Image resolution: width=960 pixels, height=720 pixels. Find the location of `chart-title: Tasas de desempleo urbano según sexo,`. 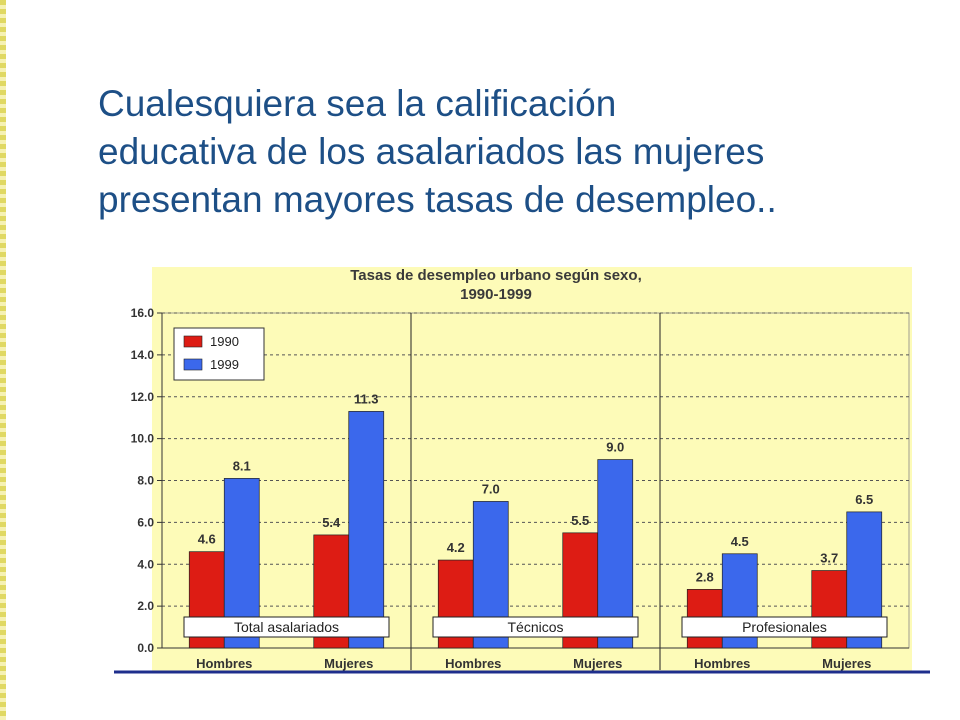

chart-title: Tasas de desempleo urbano según sexo, is located at coordinates (495, 275).